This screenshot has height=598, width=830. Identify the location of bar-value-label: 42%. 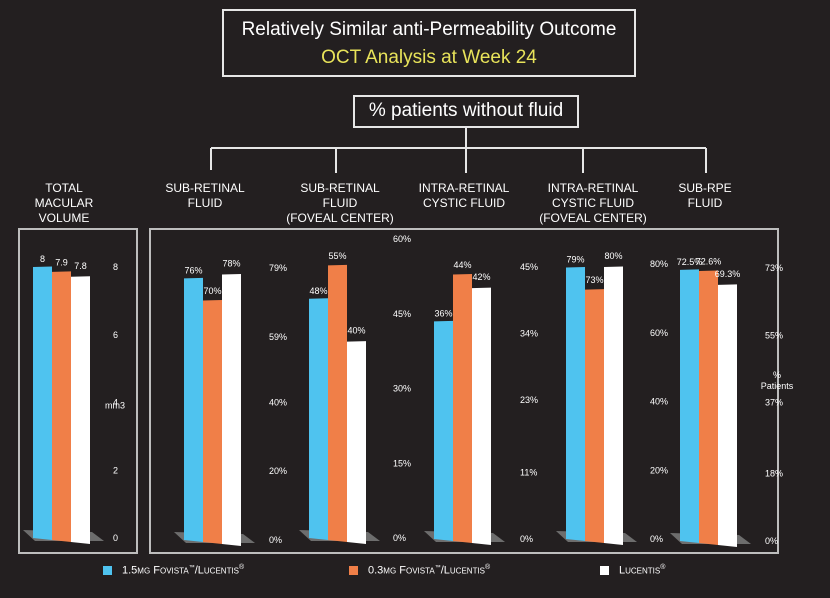
(481, 277).